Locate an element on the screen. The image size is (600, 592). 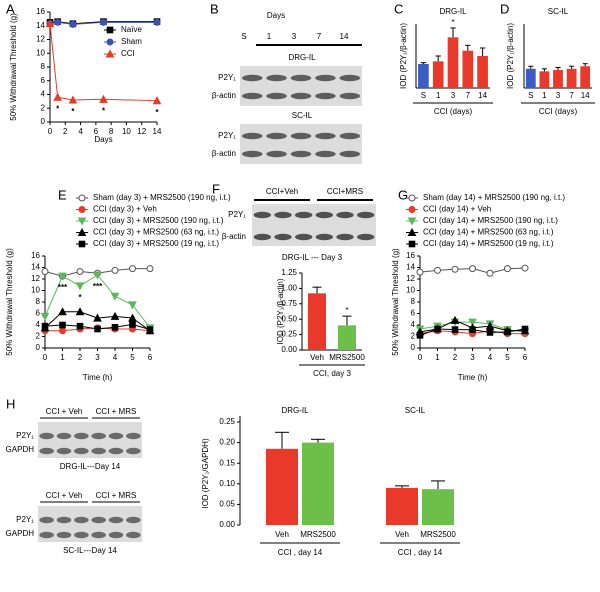
y-tick-label: 0.15 is located at coordinates (227, 462).